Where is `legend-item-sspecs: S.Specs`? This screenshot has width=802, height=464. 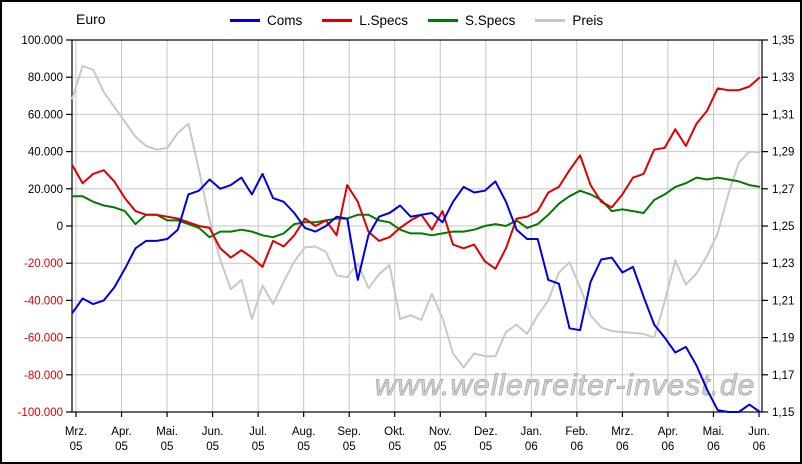
legend-item-sspecs: S.Specs is located at coordinates (471, 20).